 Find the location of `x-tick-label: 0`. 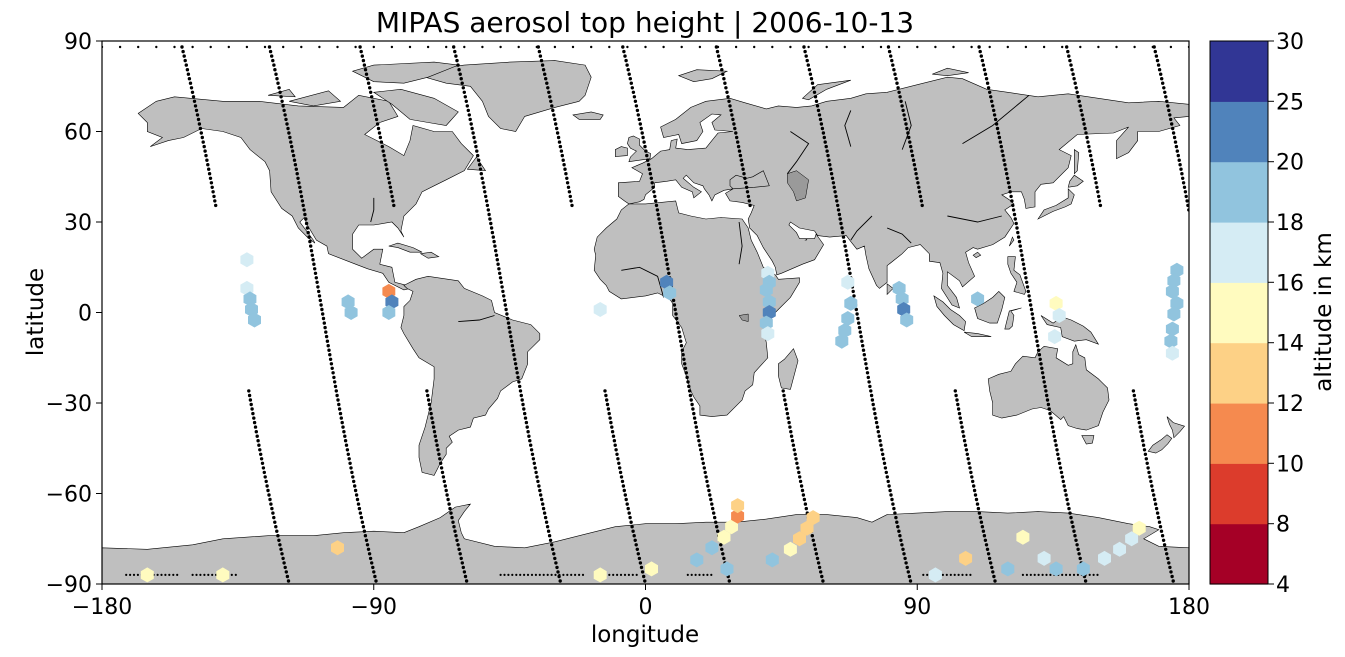

x-tick-label: 0 is located at coordinates (646, 607).